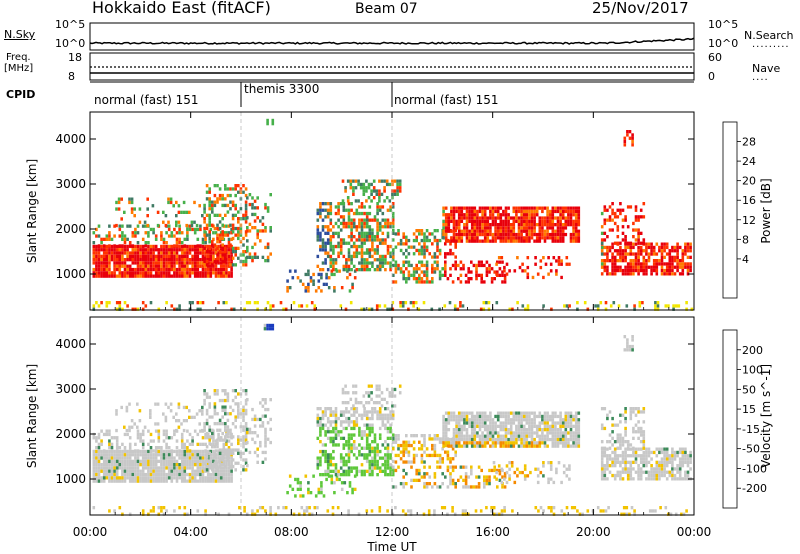  What do you see at coordinates (751, 449) in the screenshot?
I see `colorbar-tick-label: -50` at bounding box center [751, 449].